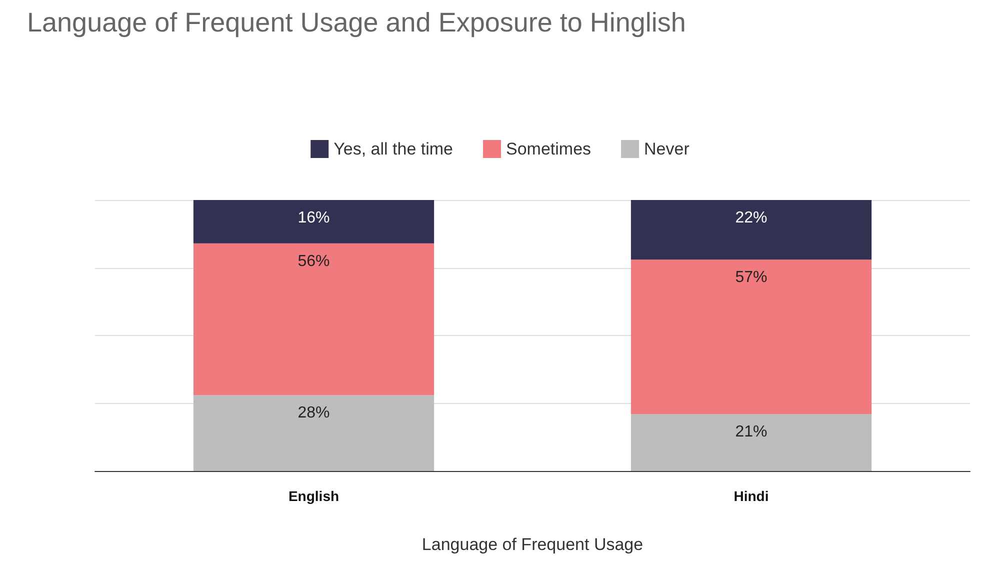 The image size is (1000, 563). What do you see at coordinates (667, 149) in the screenshot?
I see `legend-label: Never` at bounding box center [667, 149].